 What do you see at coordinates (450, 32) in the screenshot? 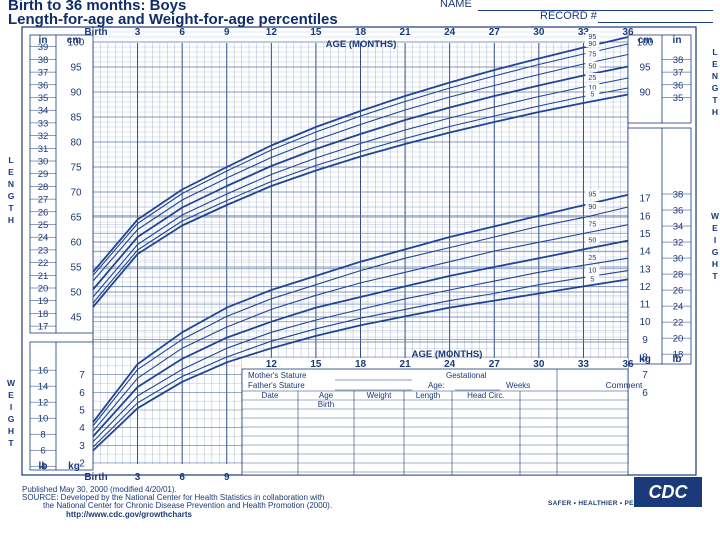
I see `age-tick-top: 24` at bounding box center [450, 32].